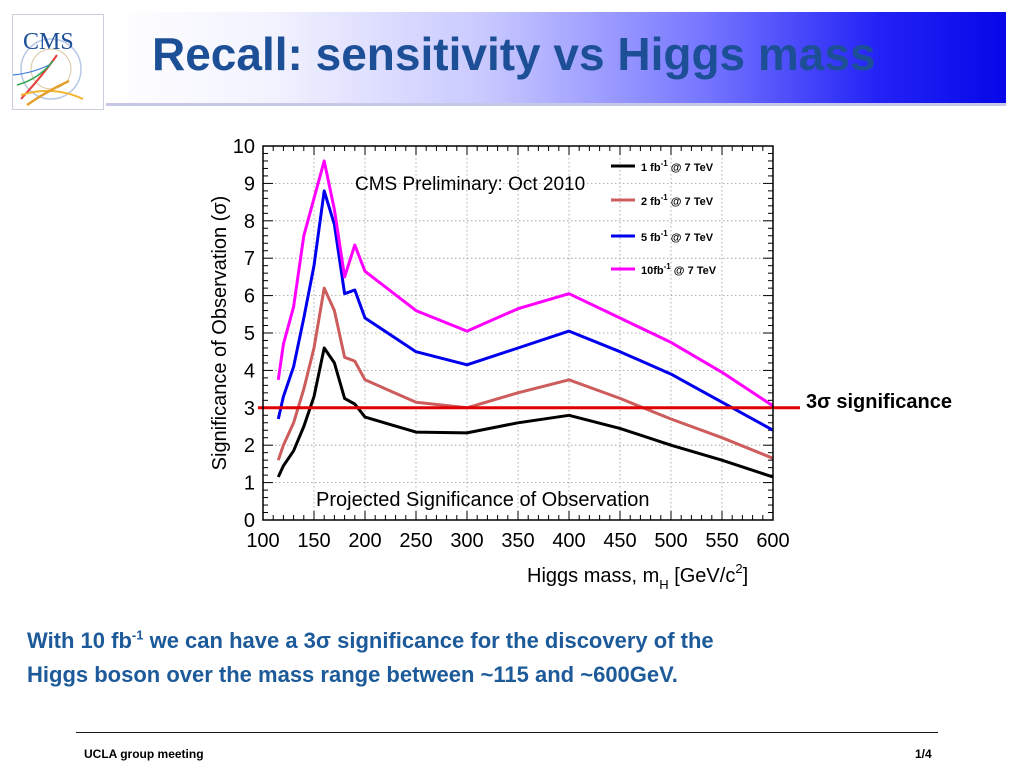  What do you see at coordinates (249, 409) in the screenshot?
I see `y-tick-label: 3` at bounding box center [249, 409].